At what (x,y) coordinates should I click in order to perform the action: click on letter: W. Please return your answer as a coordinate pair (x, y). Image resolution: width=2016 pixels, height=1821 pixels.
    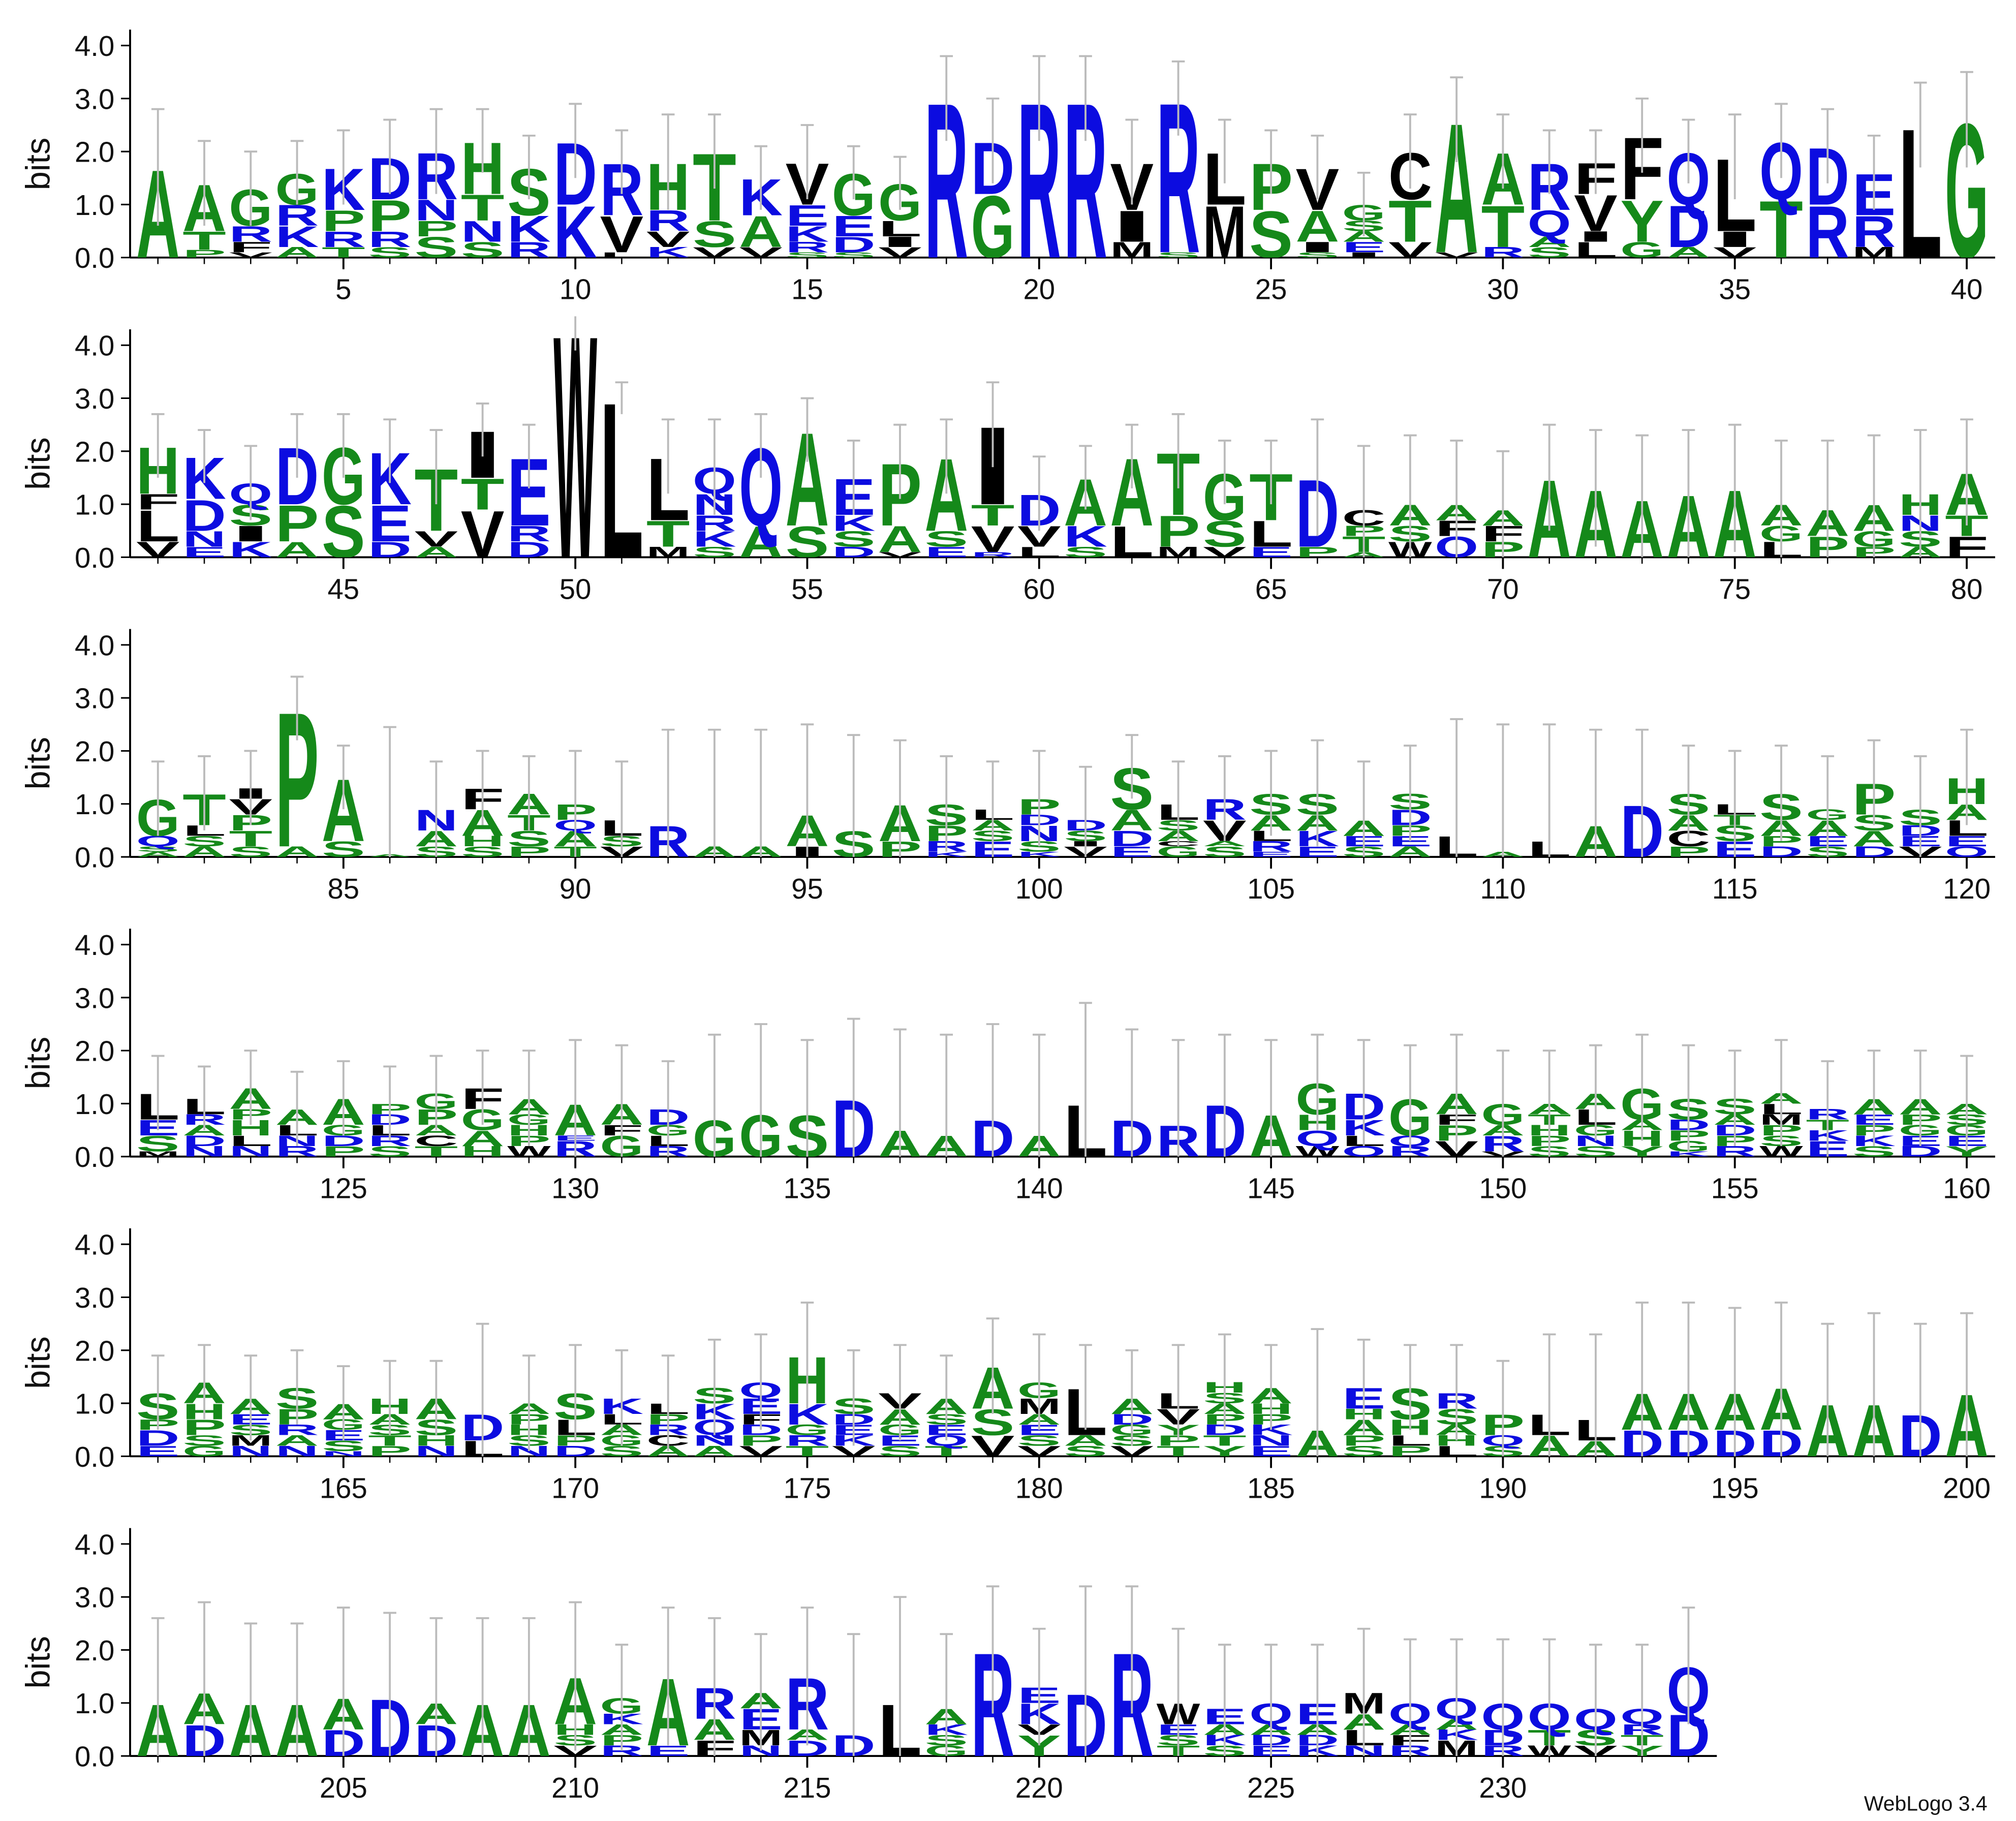
    Looking at the image, I should click on (1317, 1151).